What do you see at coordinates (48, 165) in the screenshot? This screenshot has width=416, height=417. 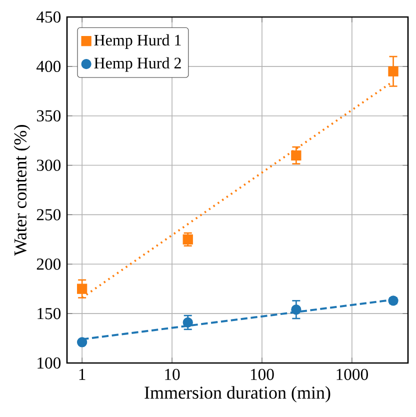 I see `y-tick-label: 300` at bounding box center [48, 165].